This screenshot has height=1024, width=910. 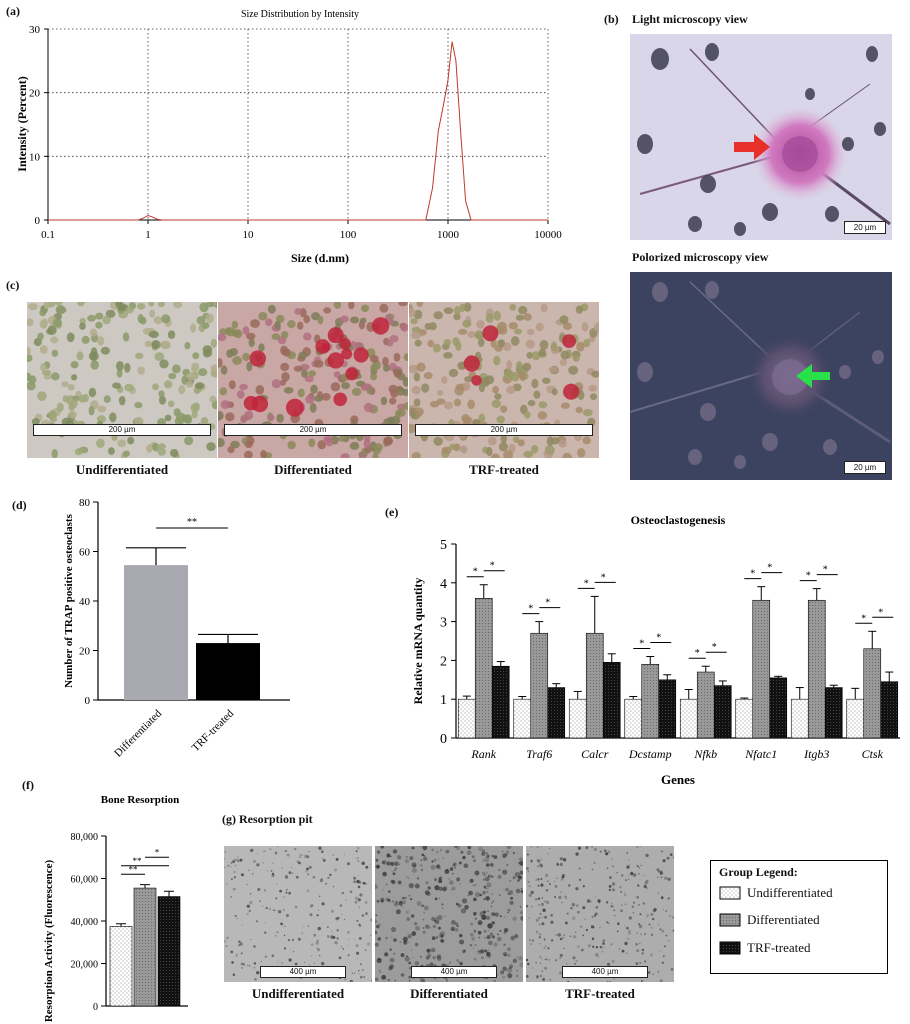 I want to click on trap-positive-cell, so click(x=294, y=407).